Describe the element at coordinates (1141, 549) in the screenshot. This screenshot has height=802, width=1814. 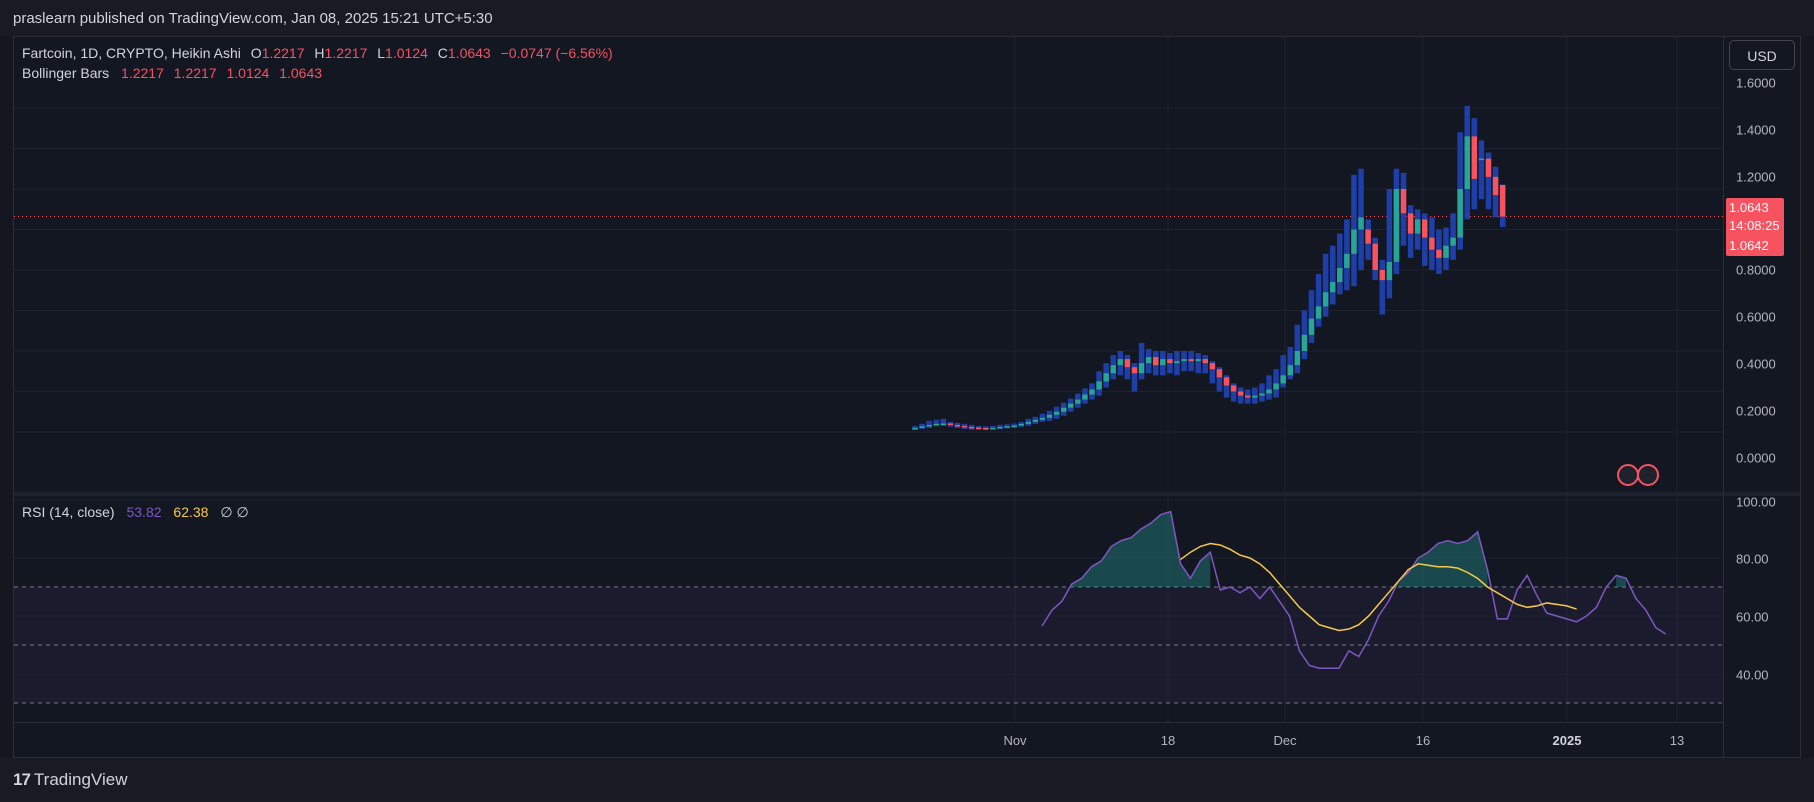
I see `rsi-overbought-fill` at that location.